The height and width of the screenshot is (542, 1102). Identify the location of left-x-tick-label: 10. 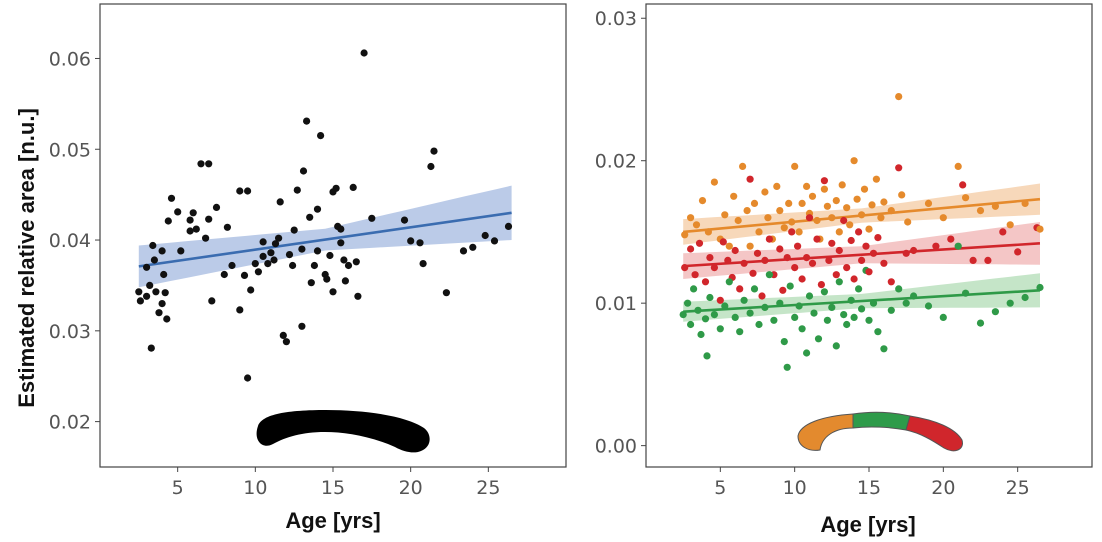
(255, 488).